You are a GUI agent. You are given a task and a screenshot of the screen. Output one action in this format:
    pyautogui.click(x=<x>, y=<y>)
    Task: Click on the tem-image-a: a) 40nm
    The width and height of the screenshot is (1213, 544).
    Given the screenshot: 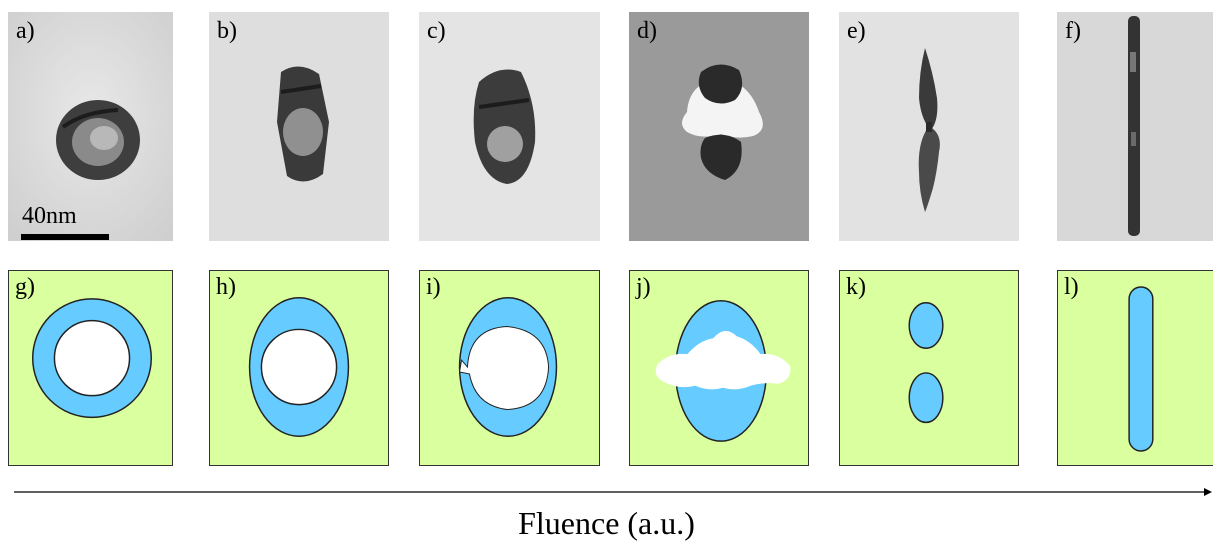 What is the action you would take?
    pyautogui.click(x=90, y=126)
    